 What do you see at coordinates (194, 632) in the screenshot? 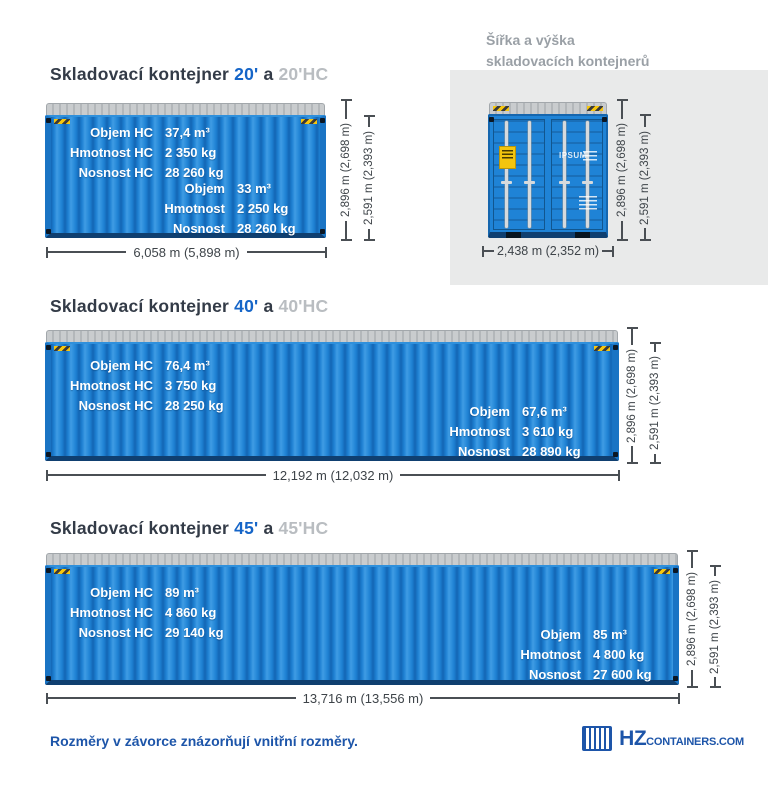
I see `spec-value: 29 140 kg` at bounding box center [194, 632].